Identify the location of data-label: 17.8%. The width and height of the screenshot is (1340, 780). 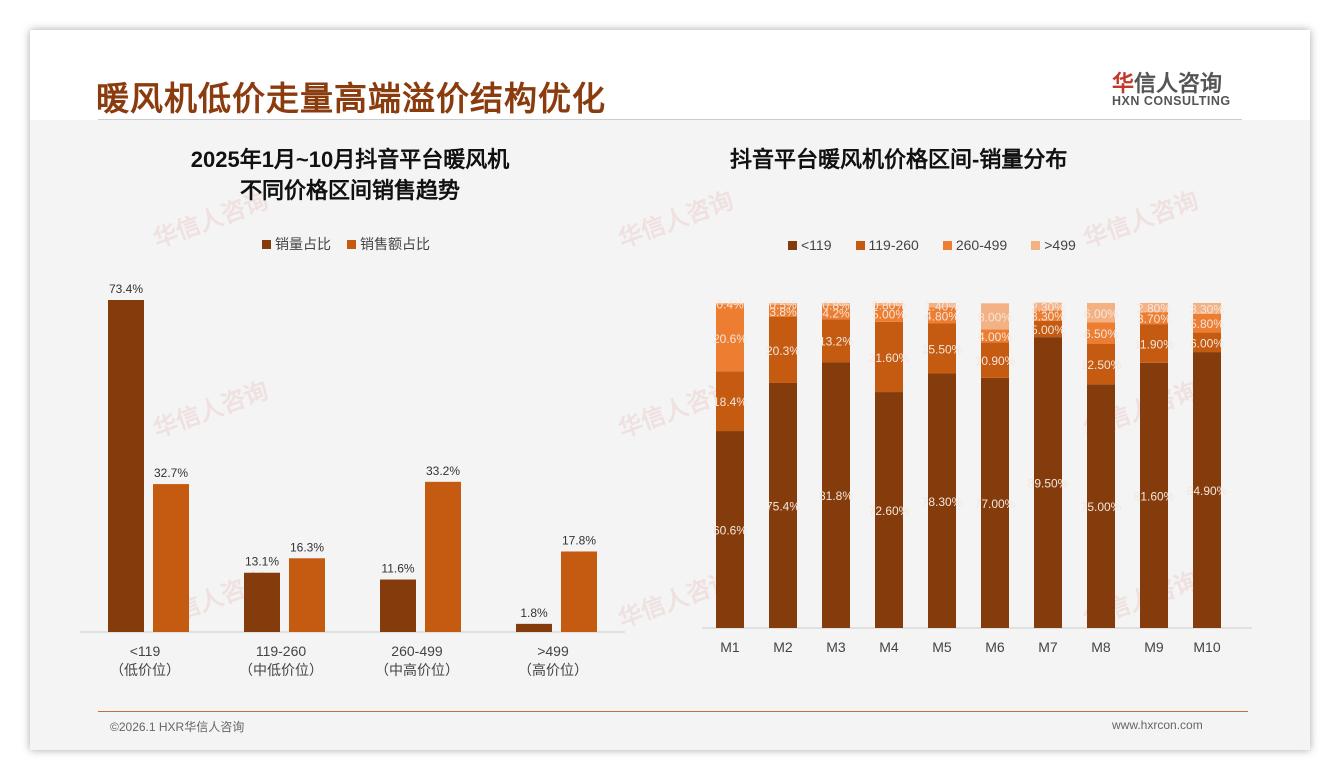
(579, 540).